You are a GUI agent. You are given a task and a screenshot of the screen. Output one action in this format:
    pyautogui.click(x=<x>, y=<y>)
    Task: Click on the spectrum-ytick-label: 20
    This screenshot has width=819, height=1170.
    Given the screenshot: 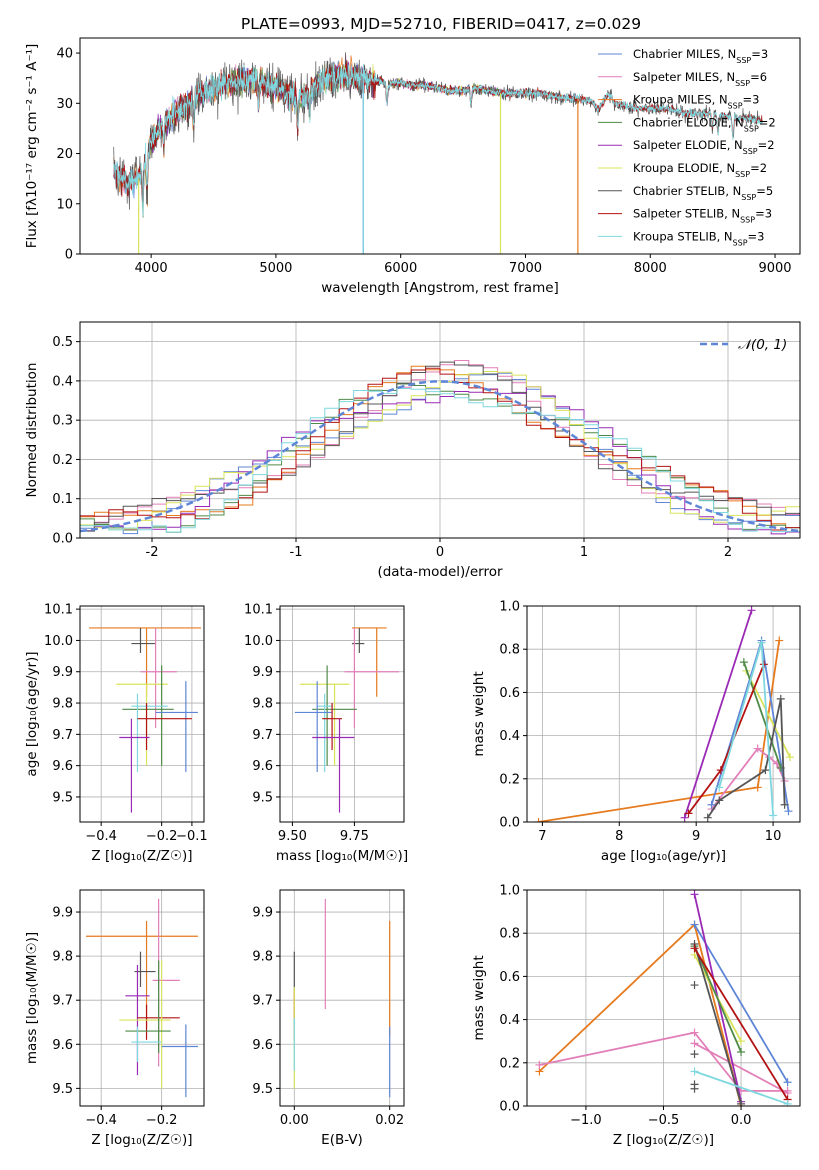 What is the action you would take?
    pyautogui.click(x=64, y=154)
    